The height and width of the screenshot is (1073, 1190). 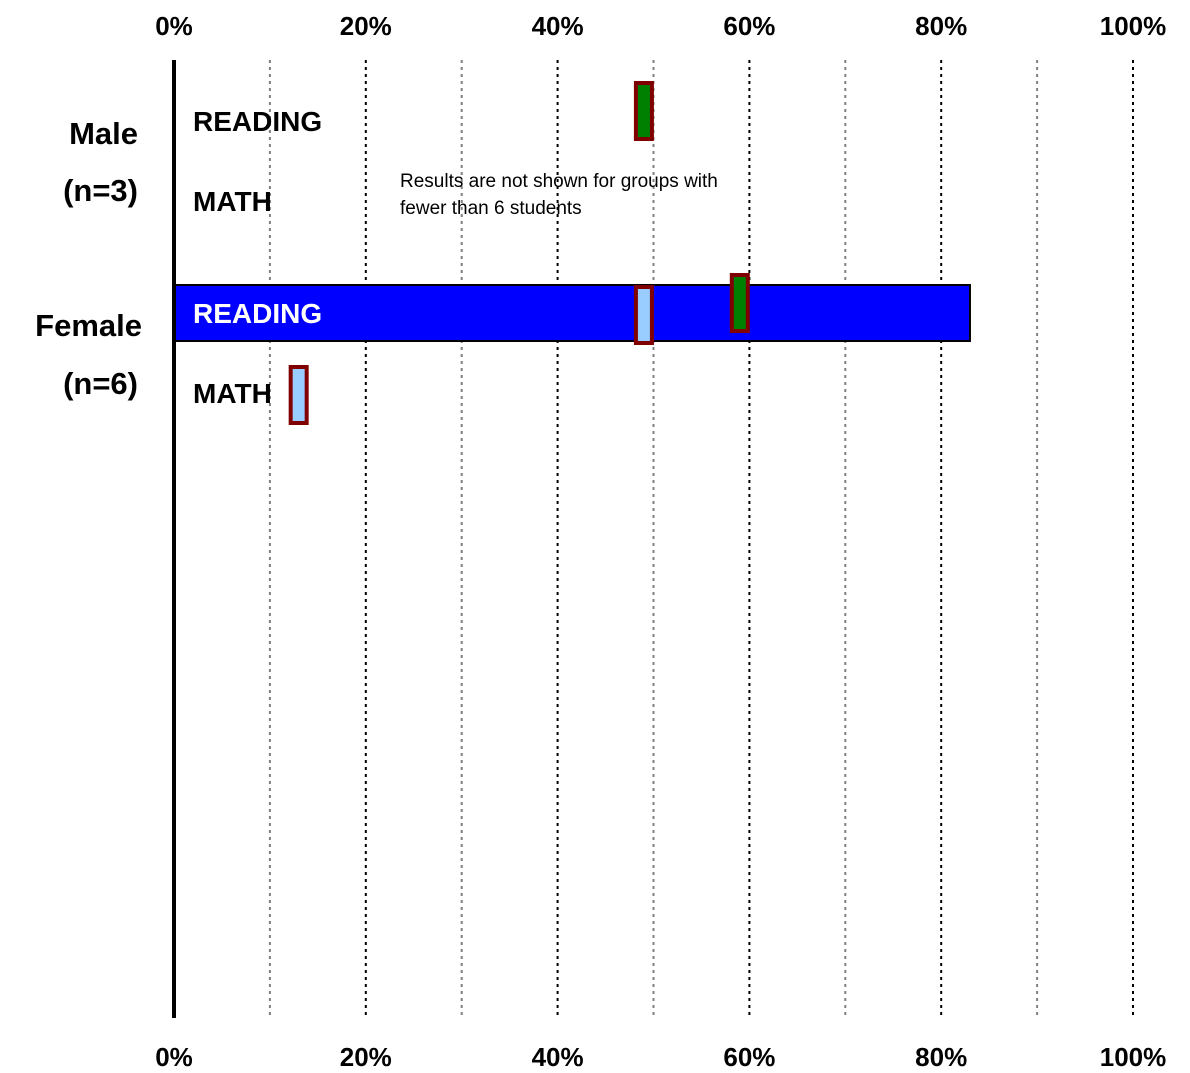 What do you see at coordinates (749, 1057) in the screenshot?
I see `tick-label-bottom-60: 60%` at bounding box center [749, 1057].